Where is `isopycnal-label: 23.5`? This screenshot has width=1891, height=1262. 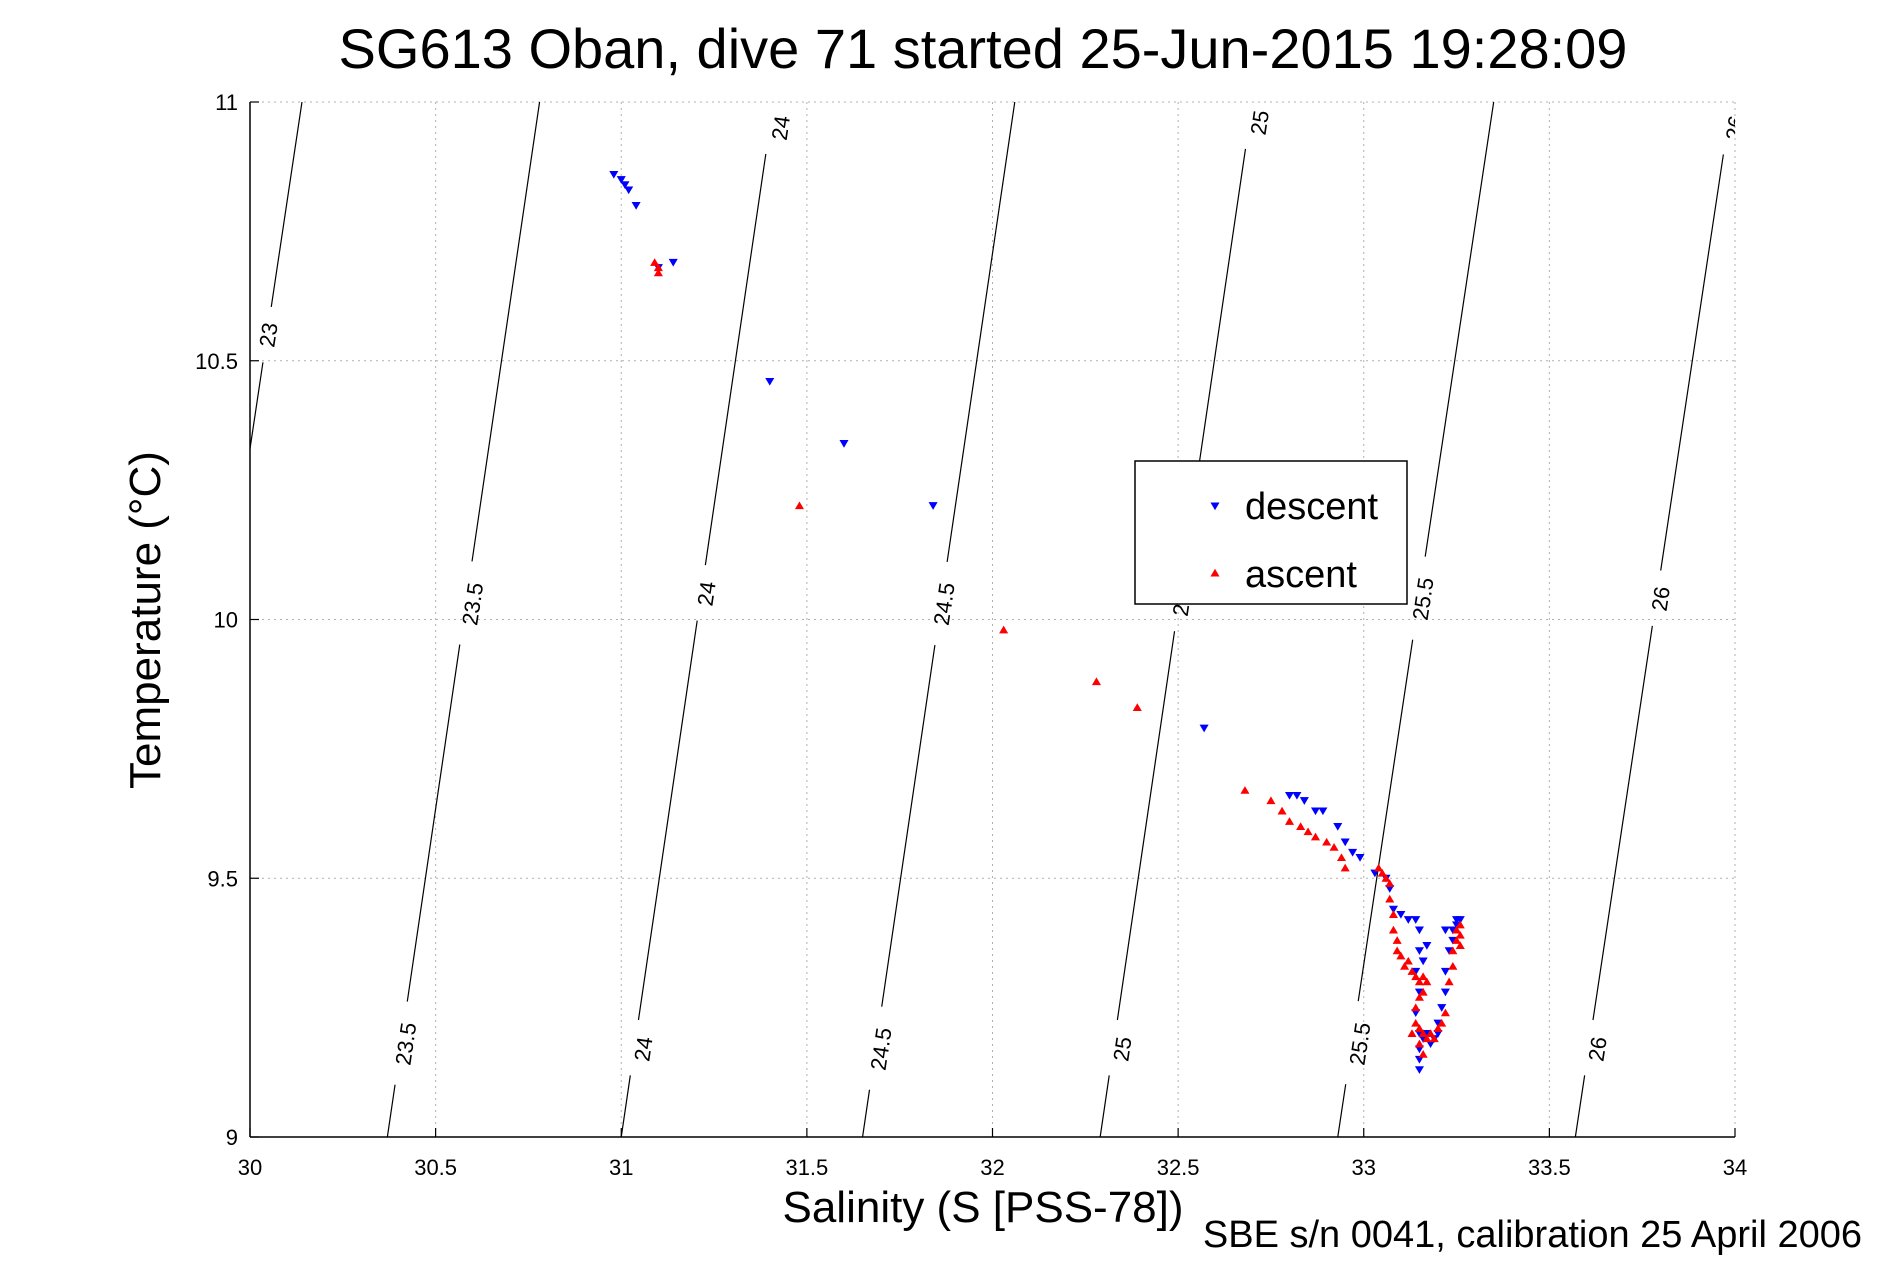
isopycnal-label: 23.5 is located at coordinates (472, 604).